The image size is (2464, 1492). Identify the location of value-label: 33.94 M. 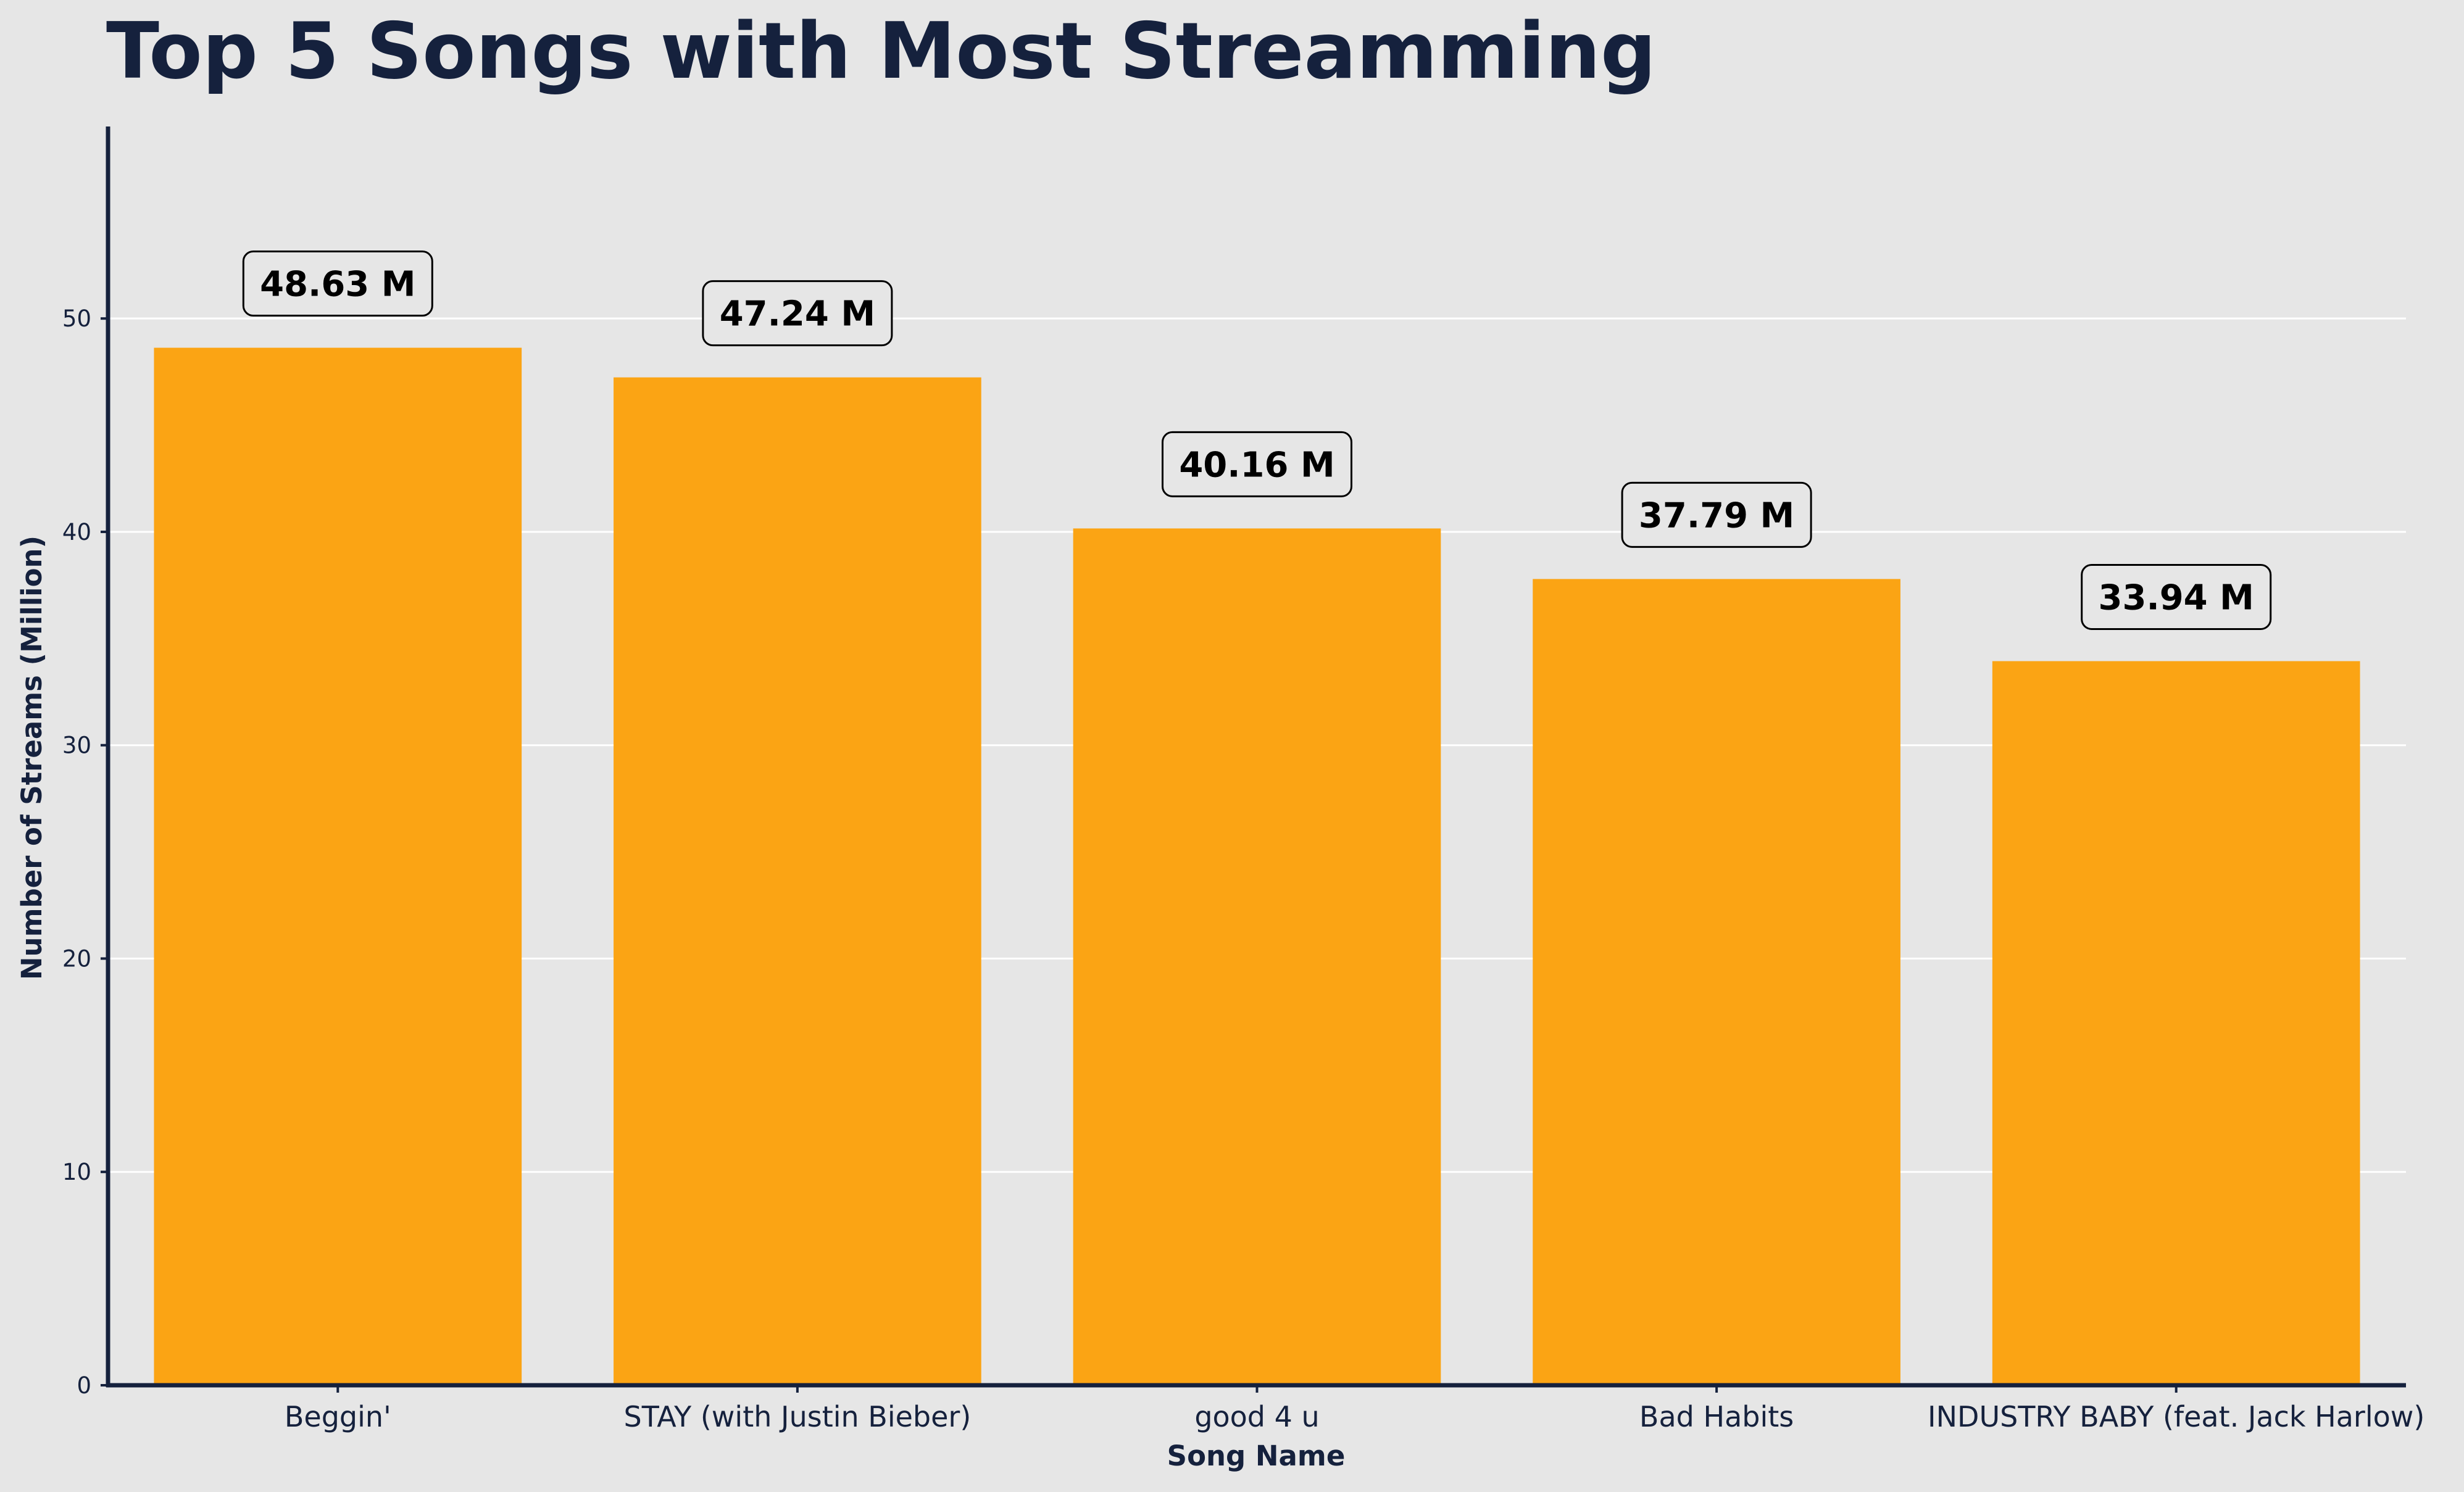
(2176, 598).